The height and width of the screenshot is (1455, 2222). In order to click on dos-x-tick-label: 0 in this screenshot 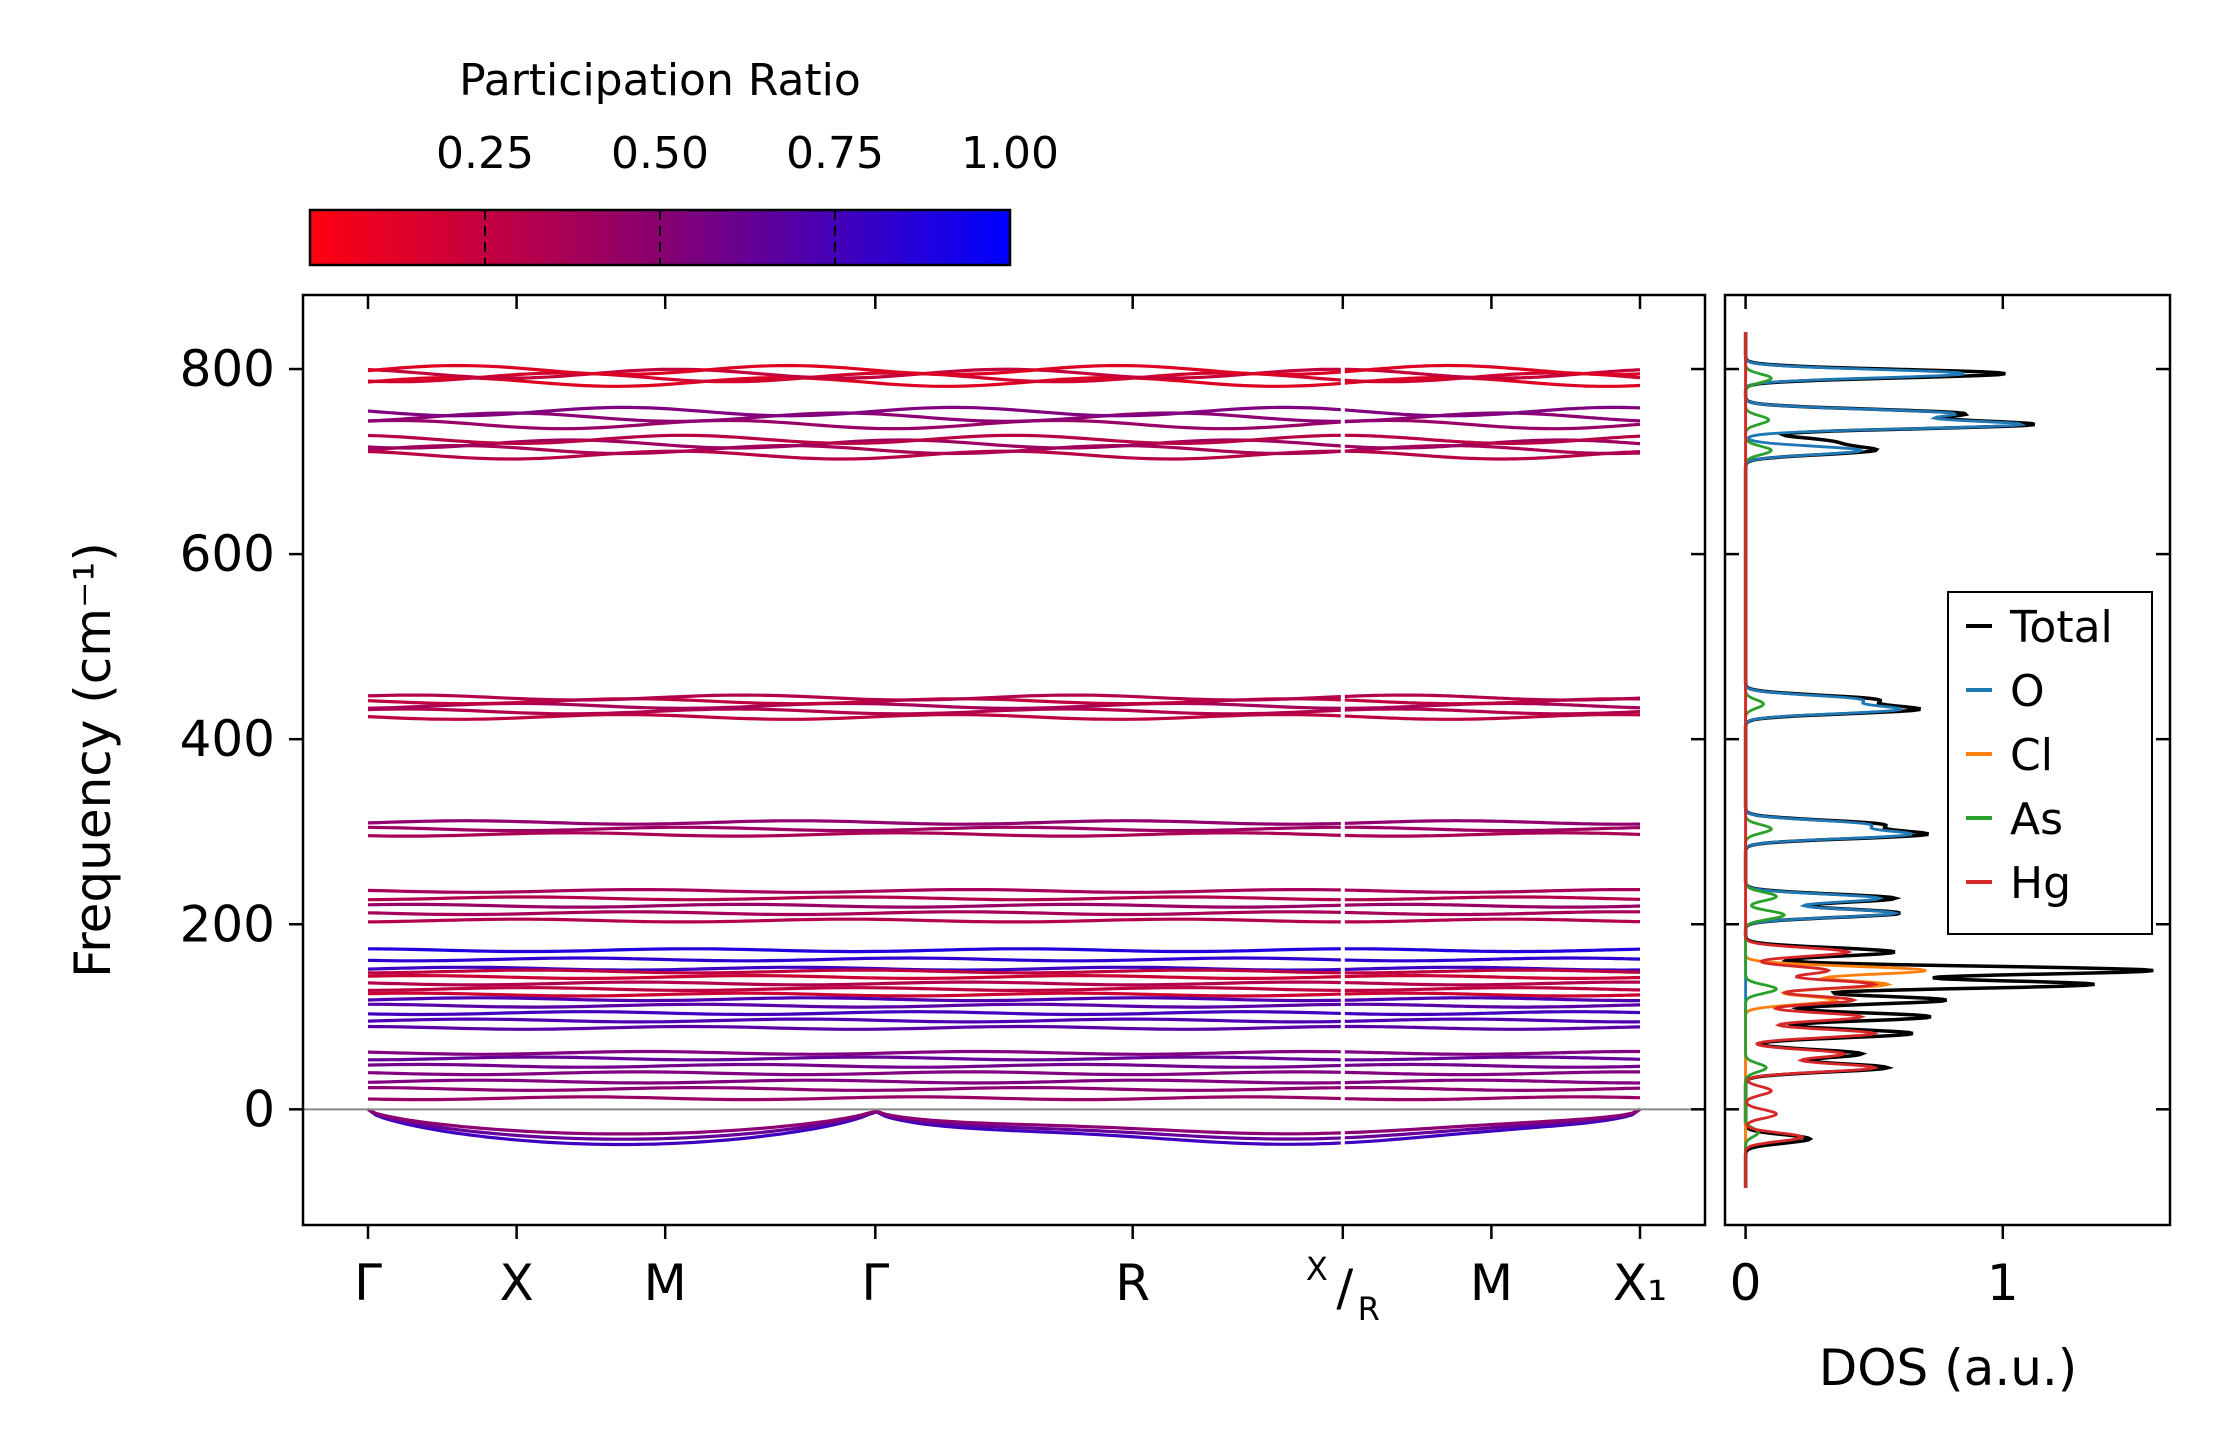, I will do `click(1746, 1283)`.